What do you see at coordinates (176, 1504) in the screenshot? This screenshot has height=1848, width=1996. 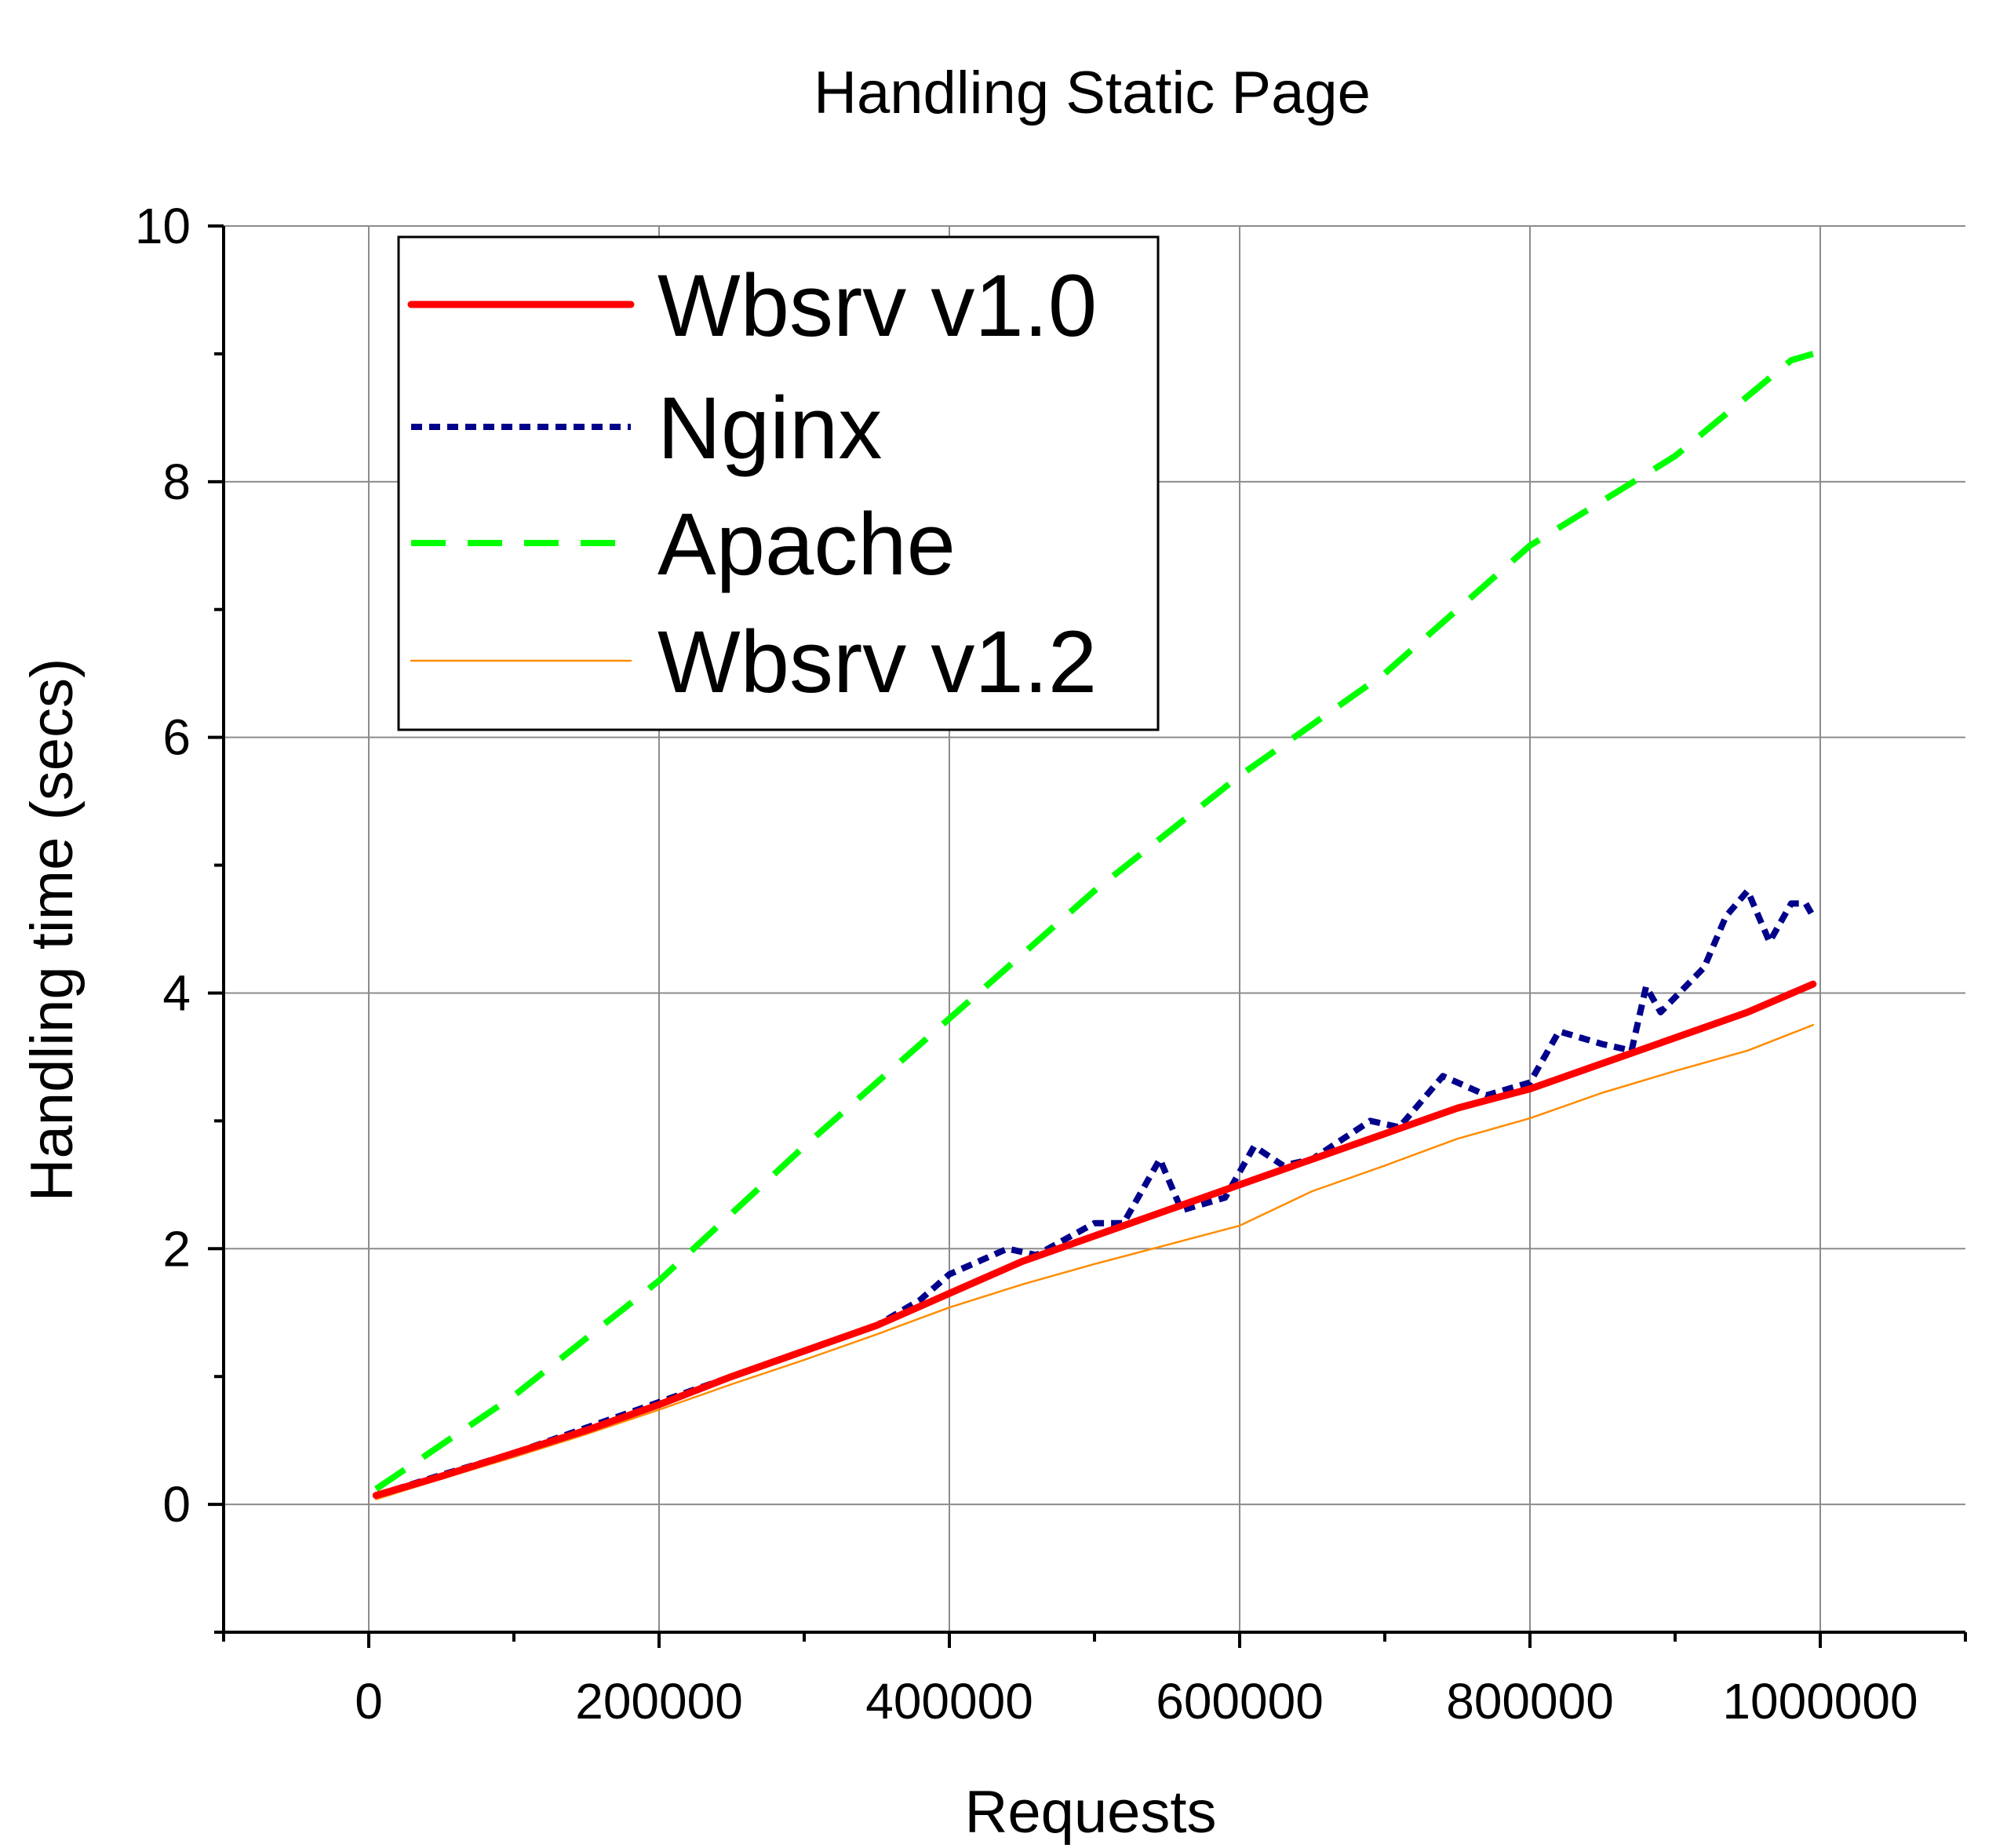 I see `y-tick-label: 0` at bounding box center [176, 1504].